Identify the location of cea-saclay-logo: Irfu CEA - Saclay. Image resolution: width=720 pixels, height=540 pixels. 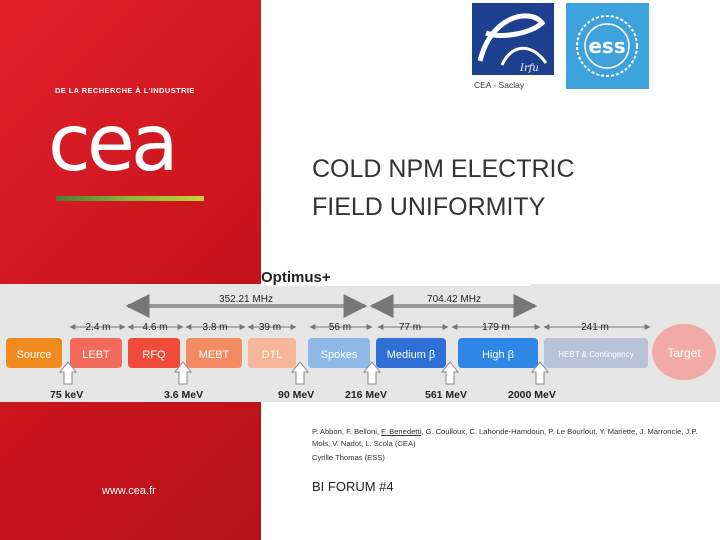
(513, 46).